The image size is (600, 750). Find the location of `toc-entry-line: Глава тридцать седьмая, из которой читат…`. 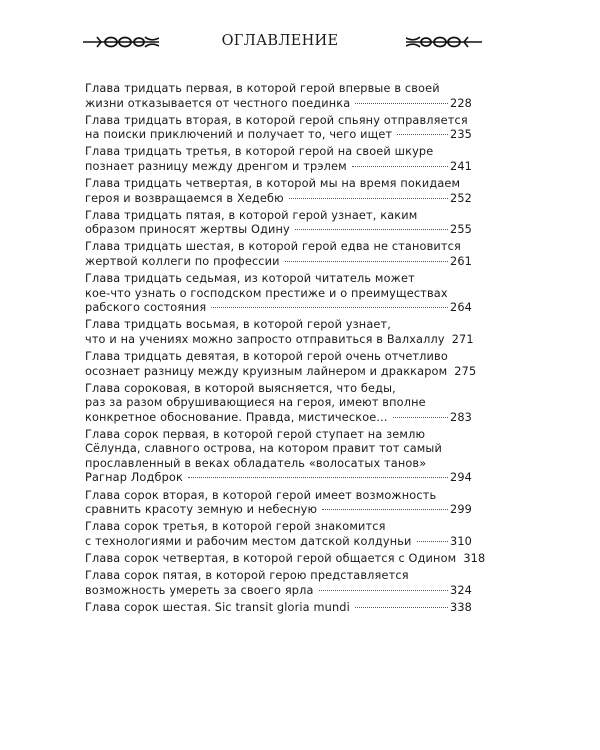

toc-entry-line: Глава тридцать седьмая, из которой читат… is located at coordinates (250, 279).